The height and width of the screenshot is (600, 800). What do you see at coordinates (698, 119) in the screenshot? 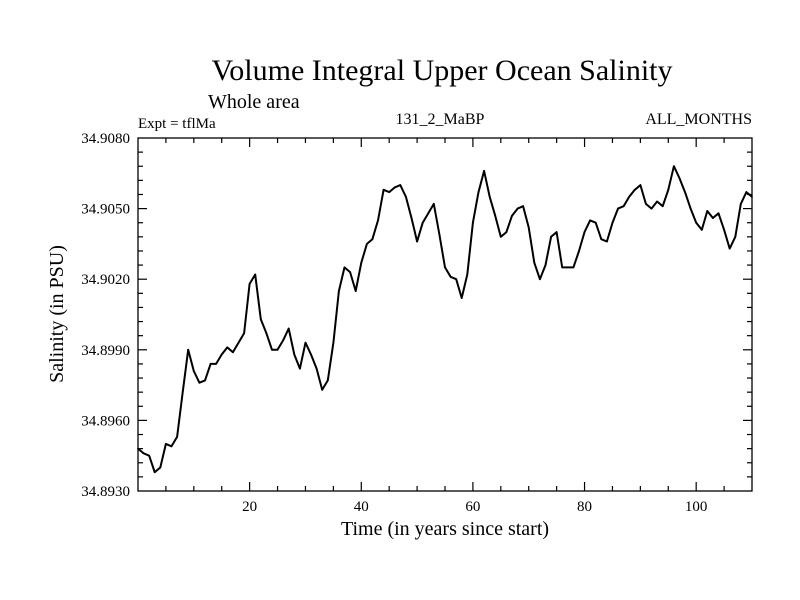
I see `months-label: ALL_MONTHS` at bounding box center [698, 119].